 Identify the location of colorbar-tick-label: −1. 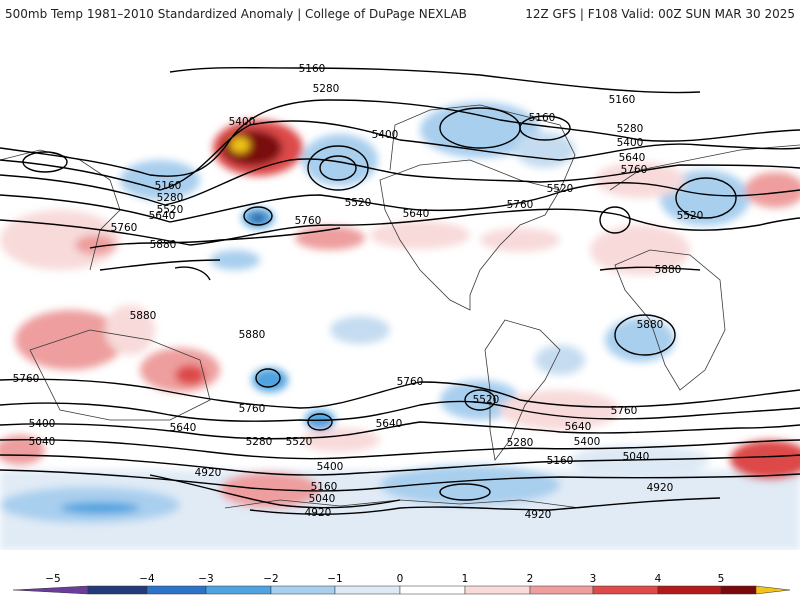
(334, 579).